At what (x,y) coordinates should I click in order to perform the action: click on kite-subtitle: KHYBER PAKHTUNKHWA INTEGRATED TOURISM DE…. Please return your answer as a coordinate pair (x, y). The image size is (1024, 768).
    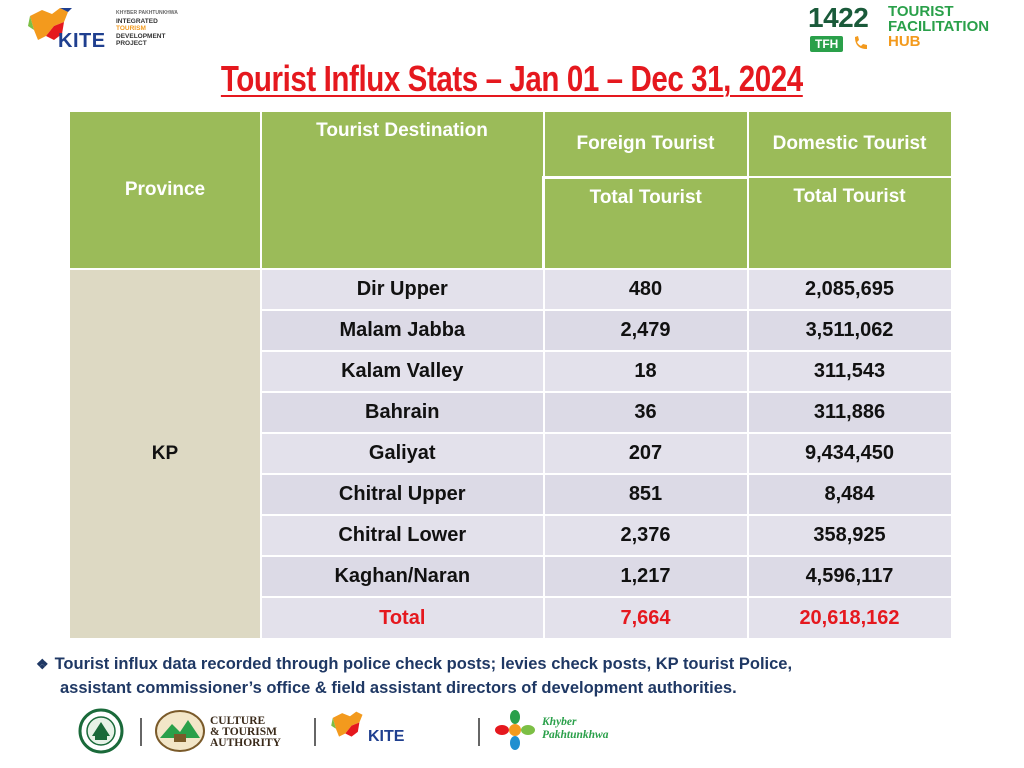
    Looking at the image, I should click on (147, 28).